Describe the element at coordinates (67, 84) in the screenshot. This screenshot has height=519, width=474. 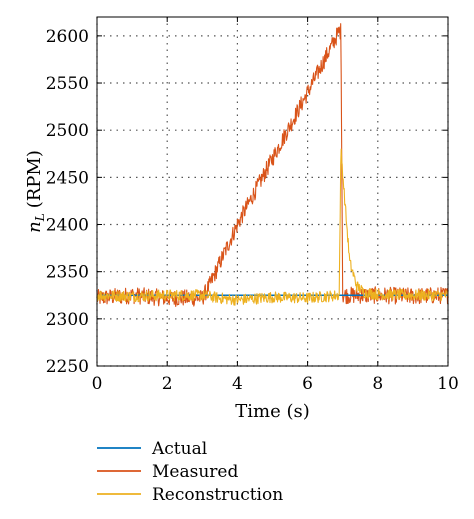
I see `y-tick-label-6: 2550` at that location.